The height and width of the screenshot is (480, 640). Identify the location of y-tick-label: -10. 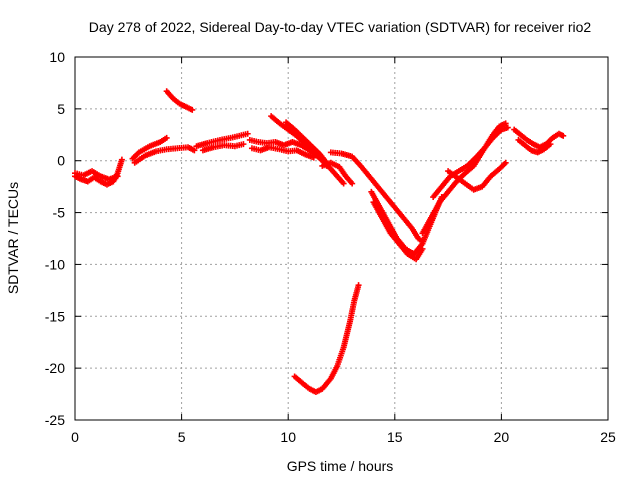
(55, 264).